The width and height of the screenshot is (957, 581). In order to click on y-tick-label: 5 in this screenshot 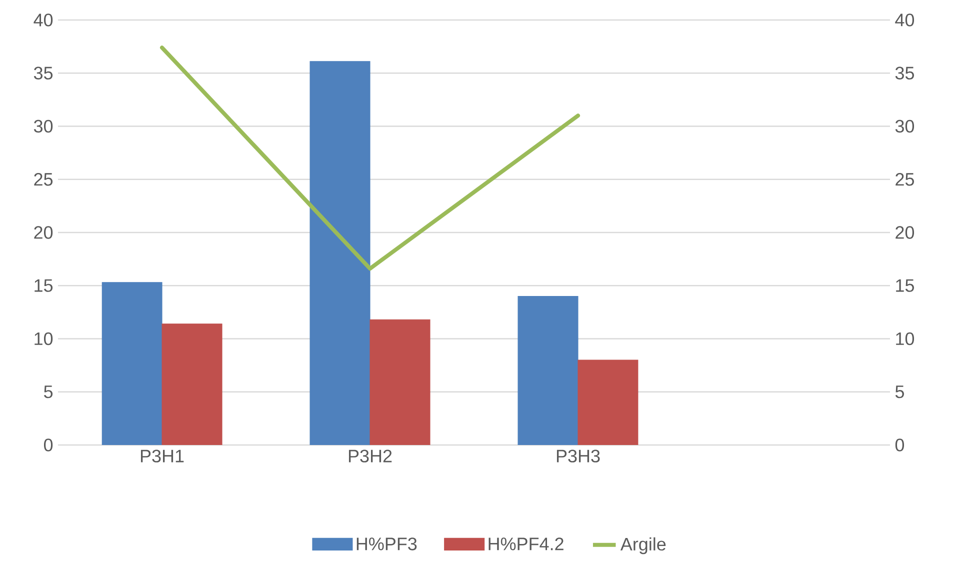, I will do `click(48, 392)`.